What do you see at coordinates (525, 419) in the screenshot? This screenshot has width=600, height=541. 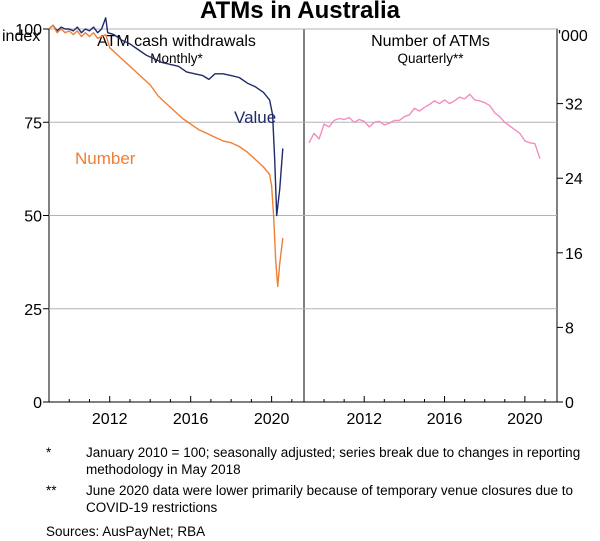 I see `panel-2-x-tick-label-2: 2020` at bounding box center [525, 419].